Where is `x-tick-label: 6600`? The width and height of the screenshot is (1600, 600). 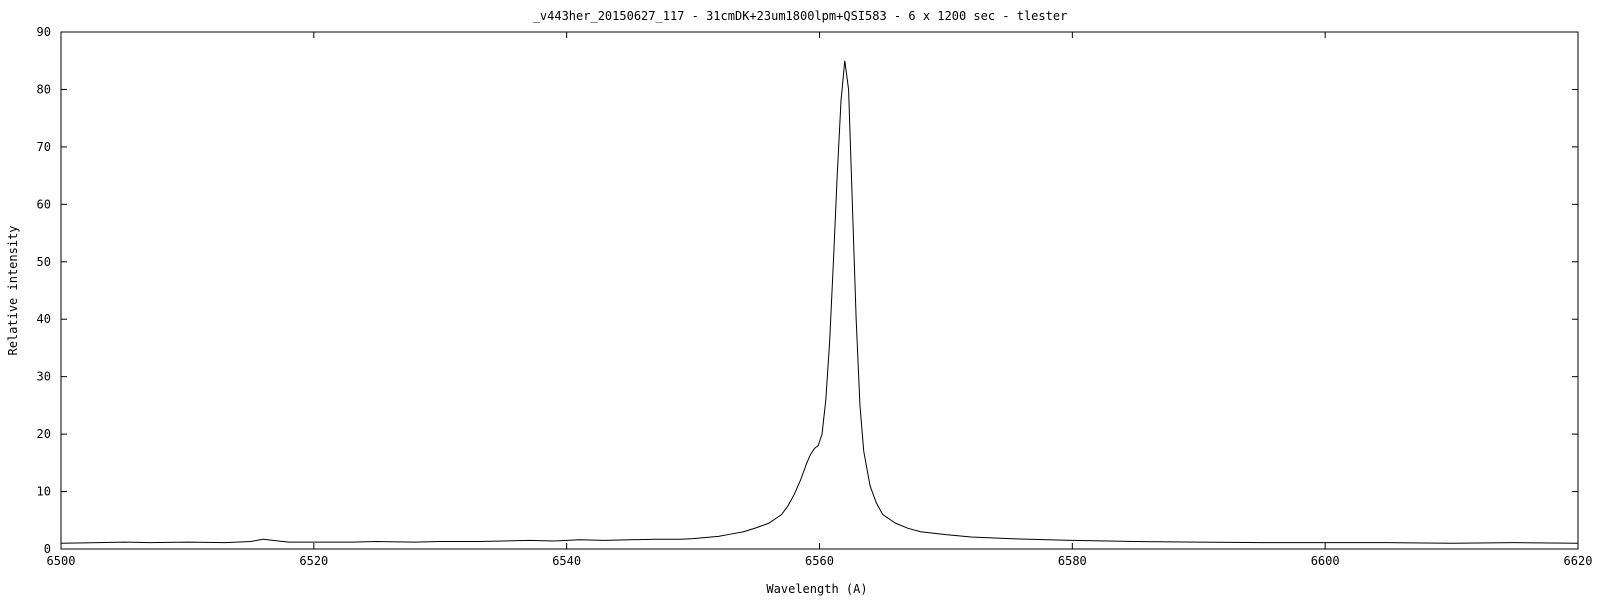
x-tick-label: 6600 is located at coordinates (1325, 561).